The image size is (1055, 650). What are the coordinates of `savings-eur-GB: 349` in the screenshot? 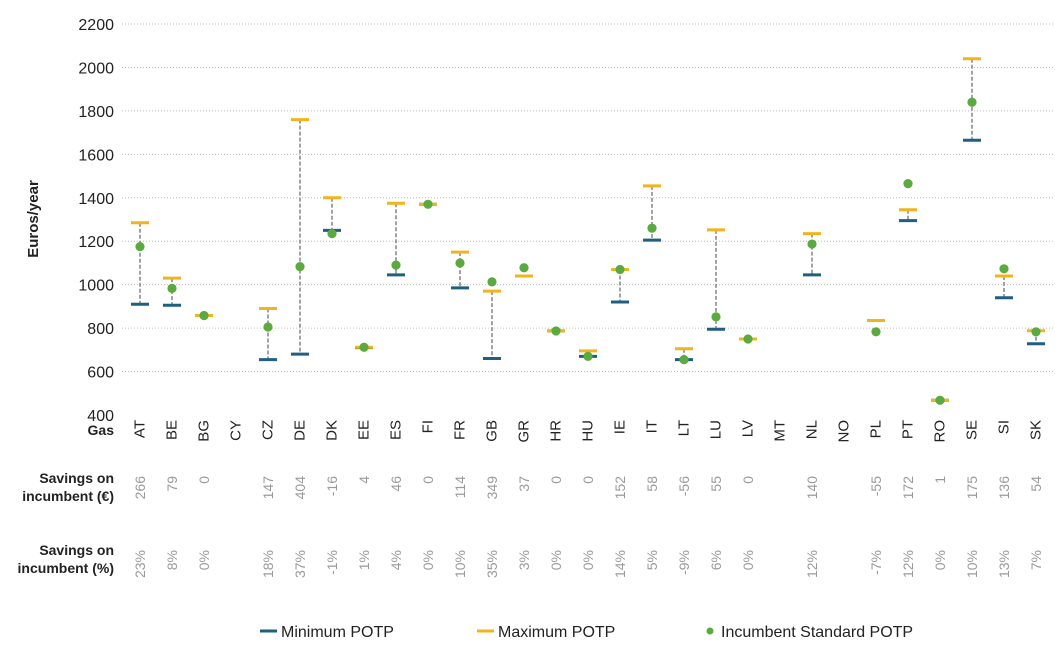 It's located at (492, 488).